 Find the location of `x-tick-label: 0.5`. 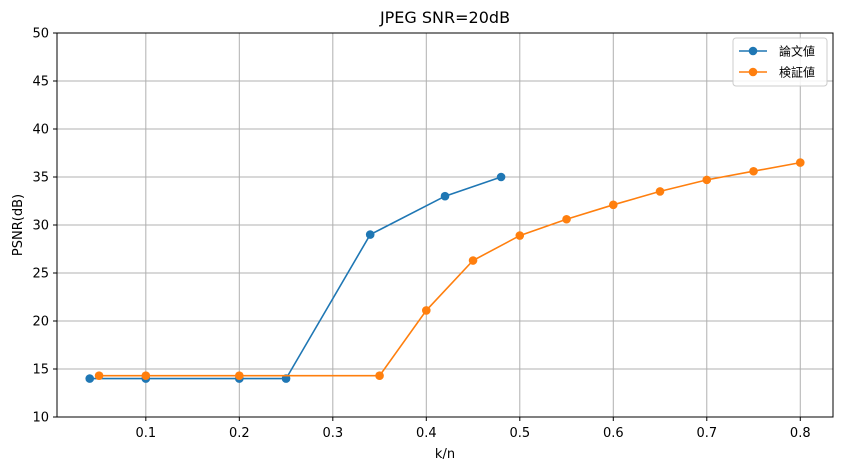

x-tick-label: 0.5 is located at coordinates (519, 433).